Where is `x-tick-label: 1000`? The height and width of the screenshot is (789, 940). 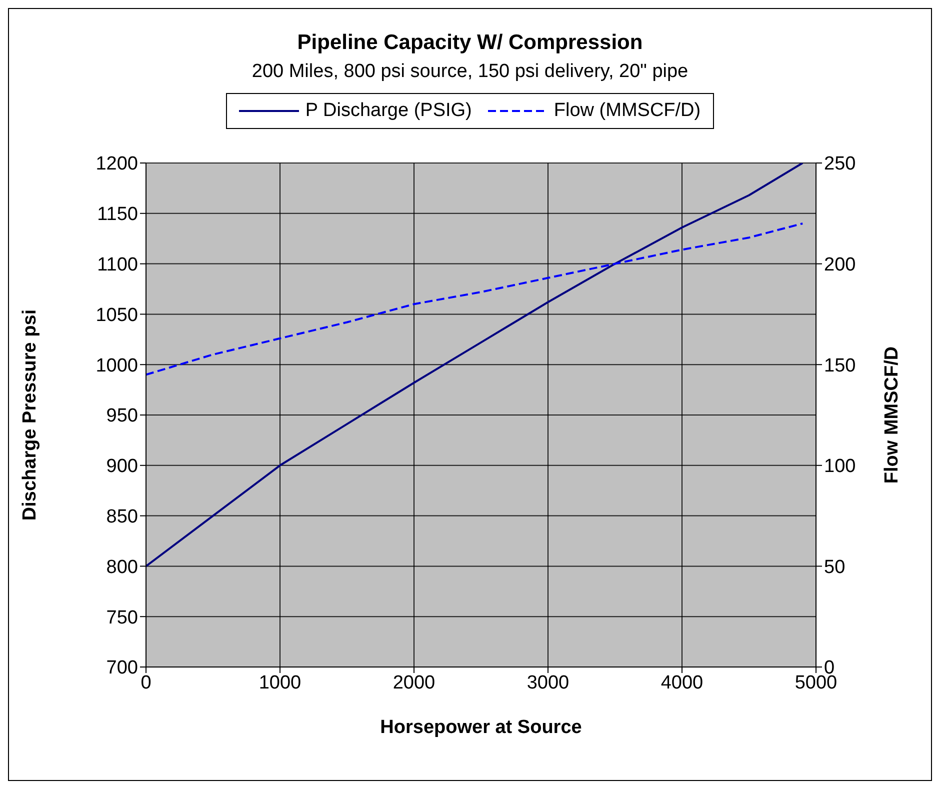 x-tick-label: 1000 is located at coordinates (280, 683).